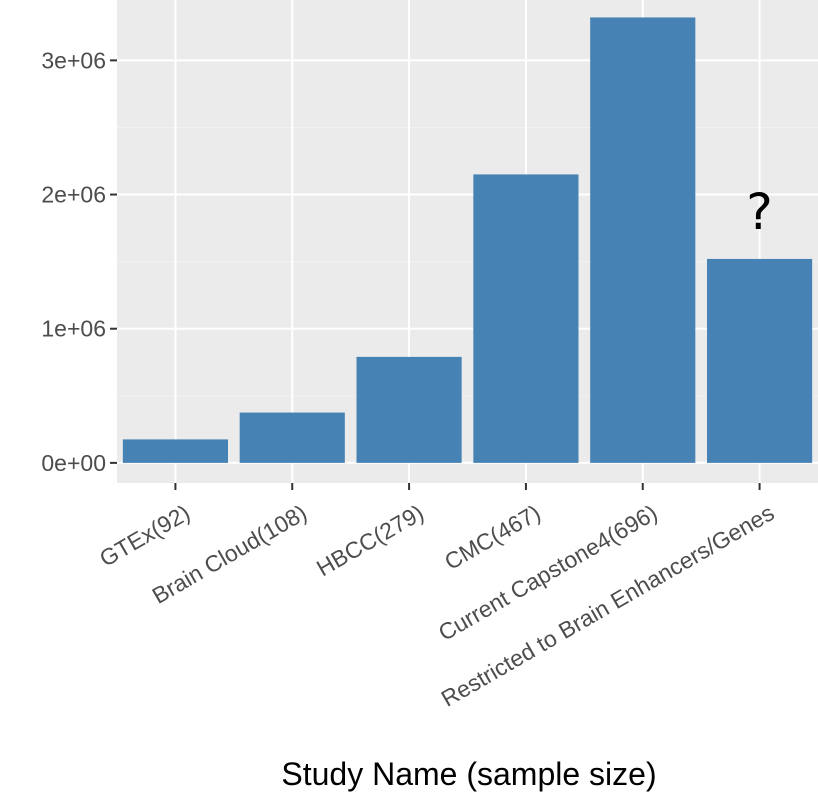 The width and height of the screenshot is (818, 805). I want to click on y-axis-ticks: 0e+00 1e+06 2e+06 3e+06, so click(79, 261).